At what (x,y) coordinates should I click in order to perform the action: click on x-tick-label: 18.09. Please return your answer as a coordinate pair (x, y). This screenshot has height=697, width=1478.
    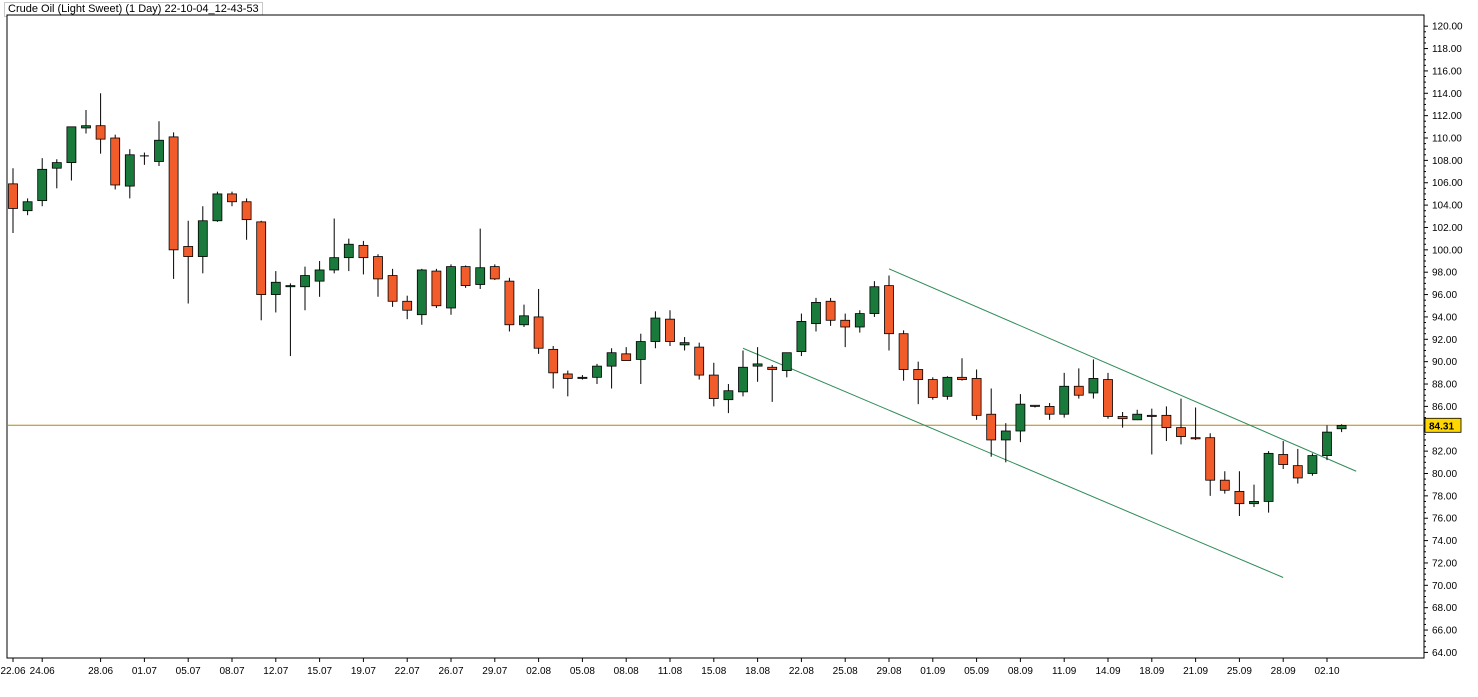
    Looking at the image, I should click on (1151, 671).